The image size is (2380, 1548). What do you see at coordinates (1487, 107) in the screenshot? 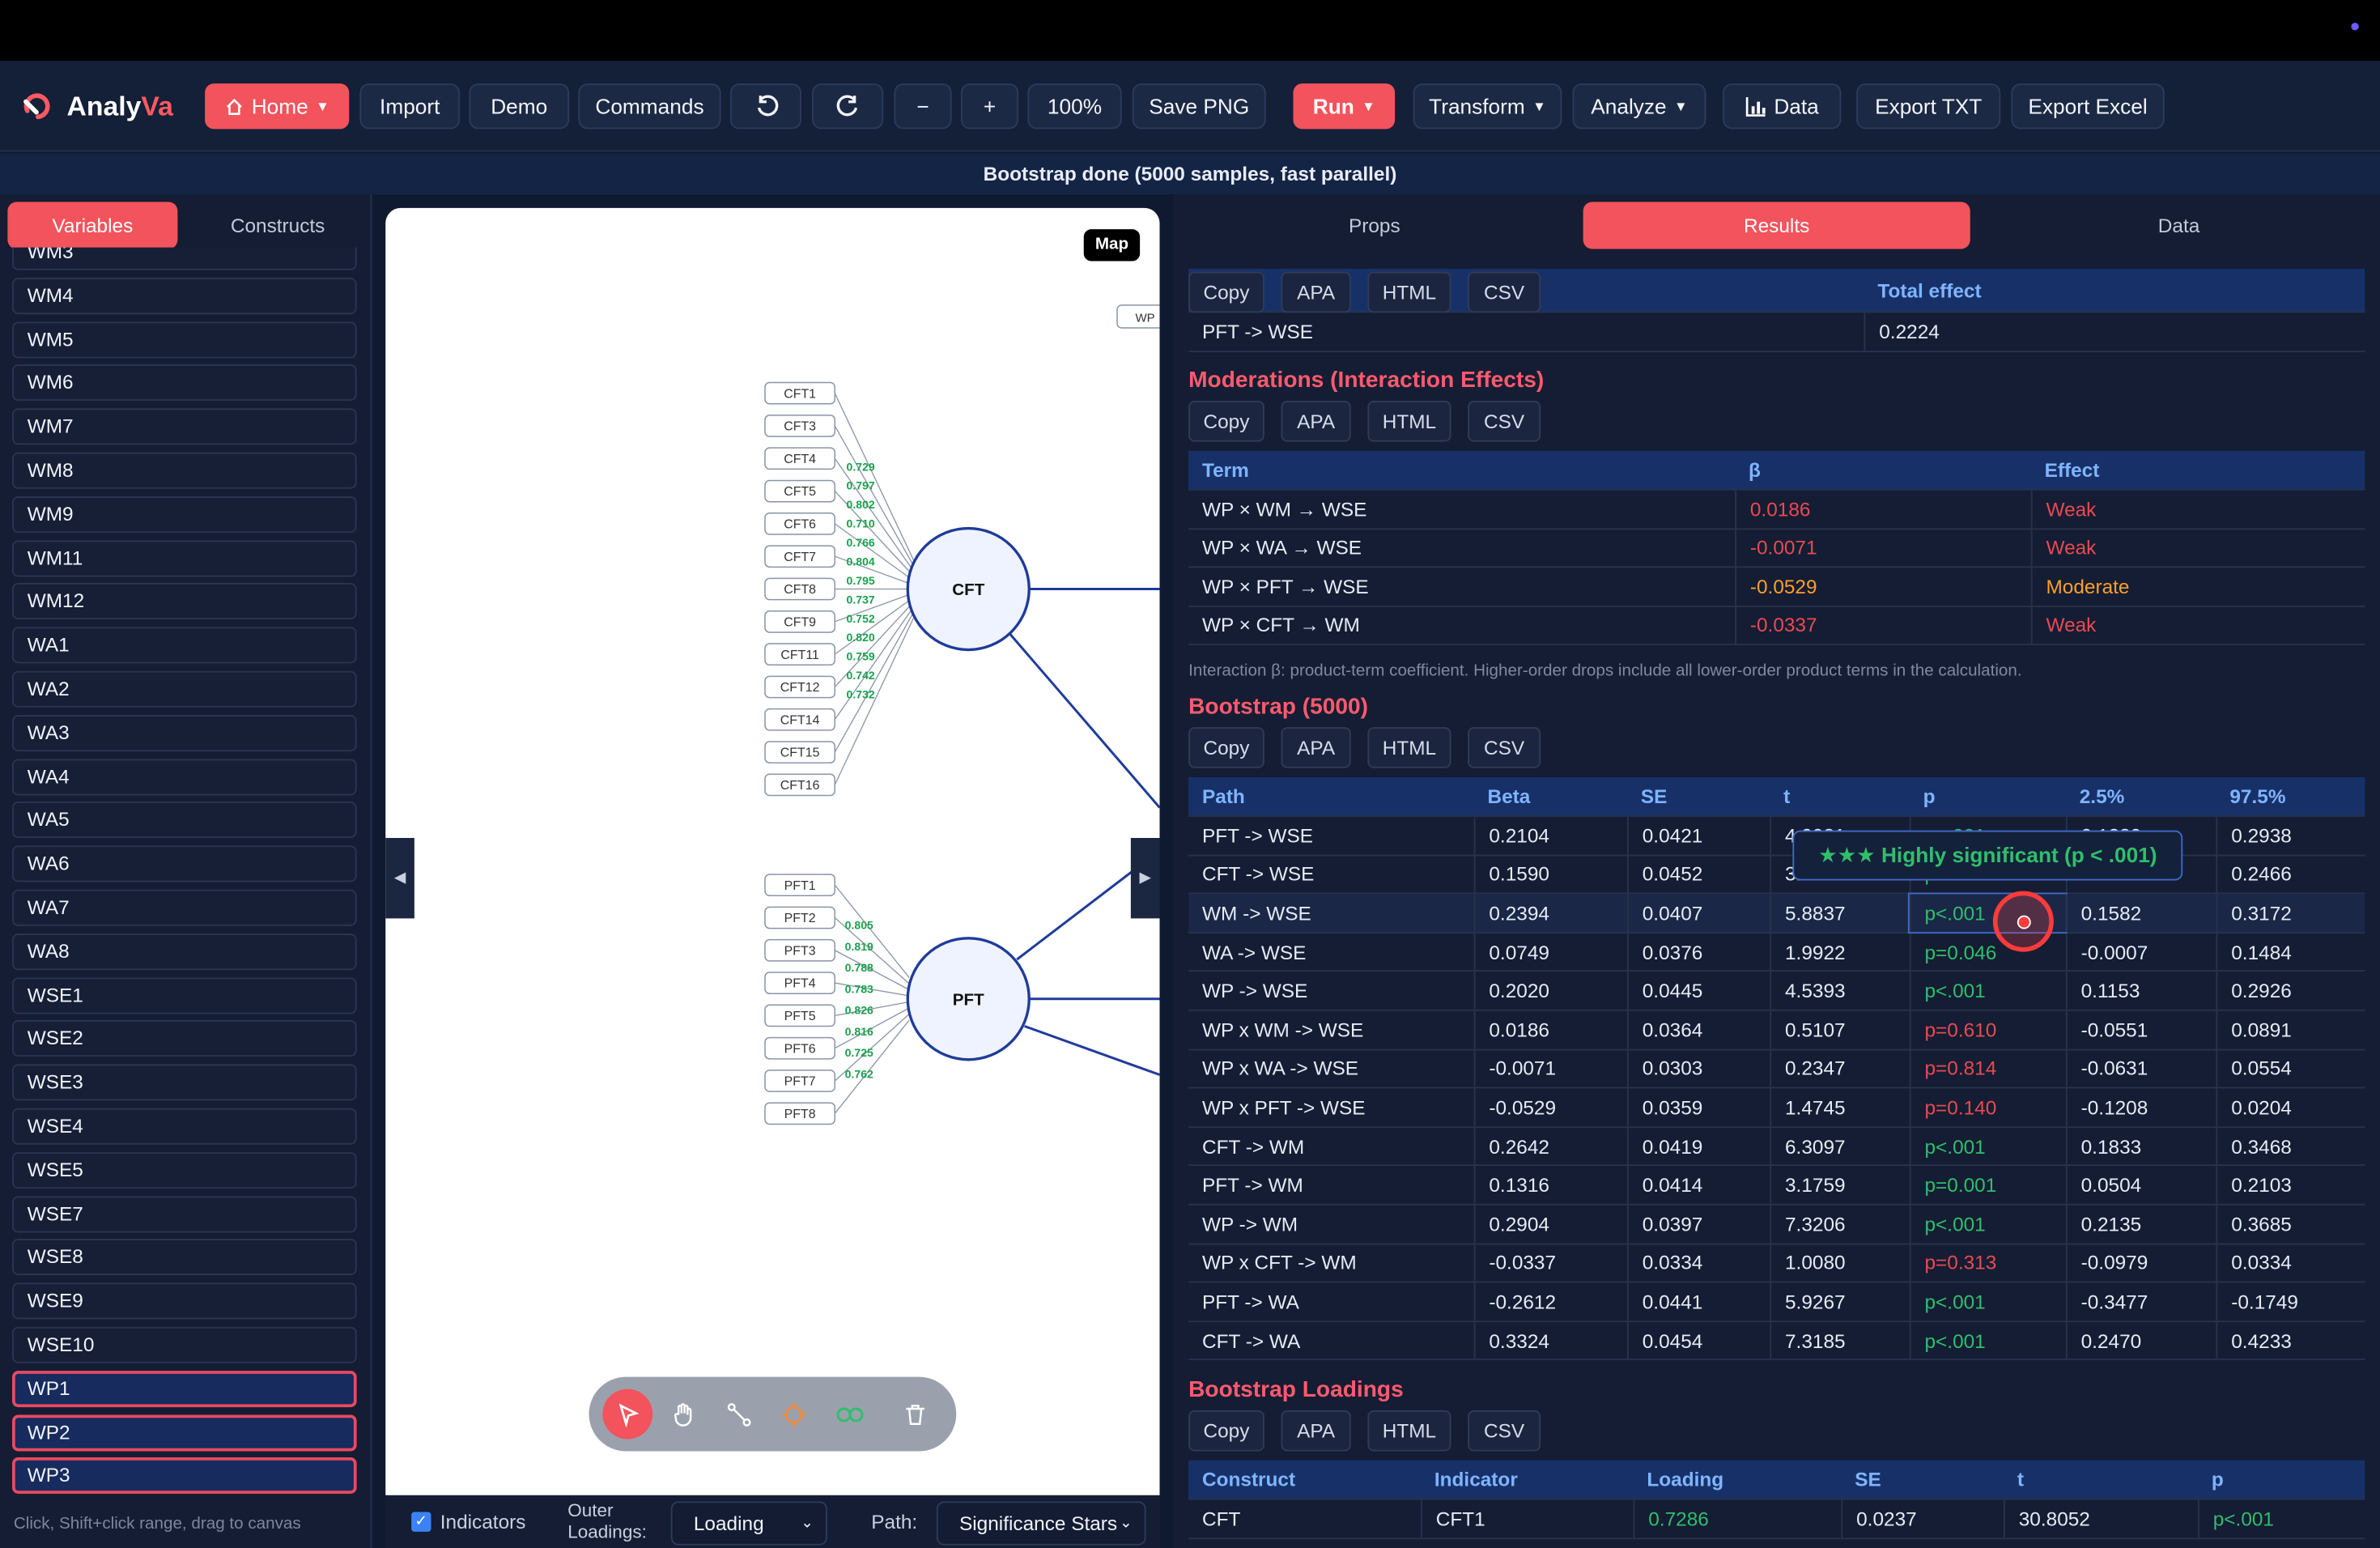
I see `transform-button: Transform ▼` at bounding box center [1487, 107].